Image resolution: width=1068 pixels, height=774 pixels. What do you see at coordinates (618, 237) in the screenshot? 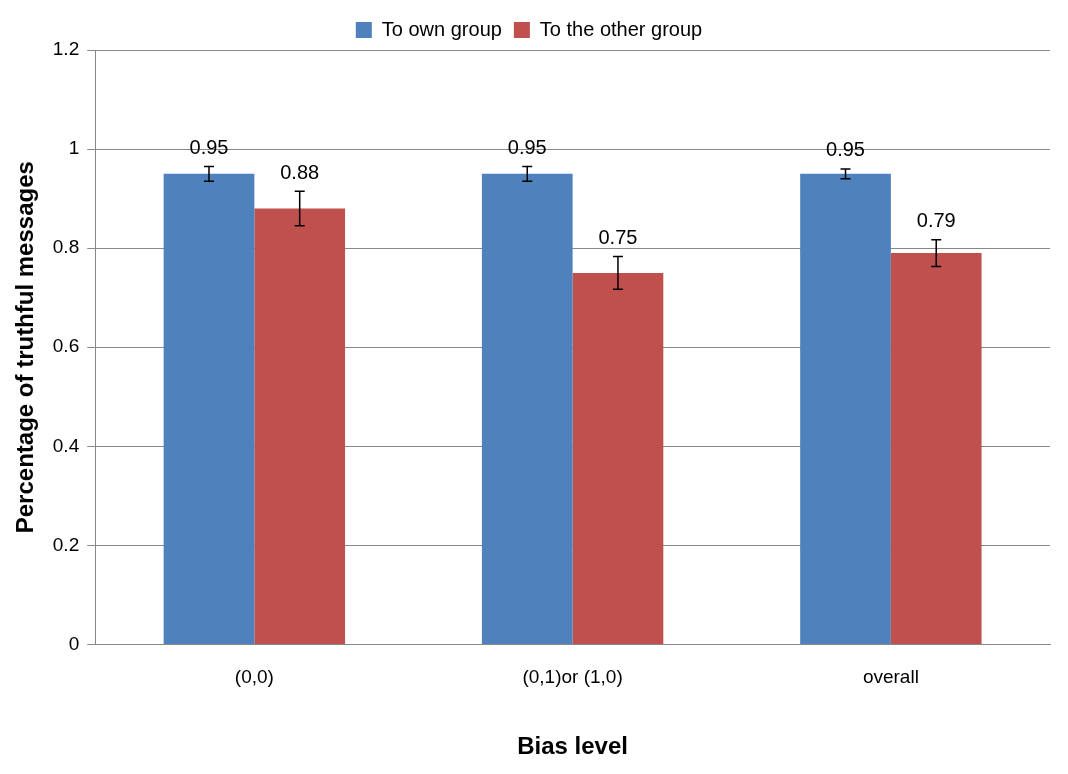
I see `data-label: 0.75` at bounding box center [618, 237].